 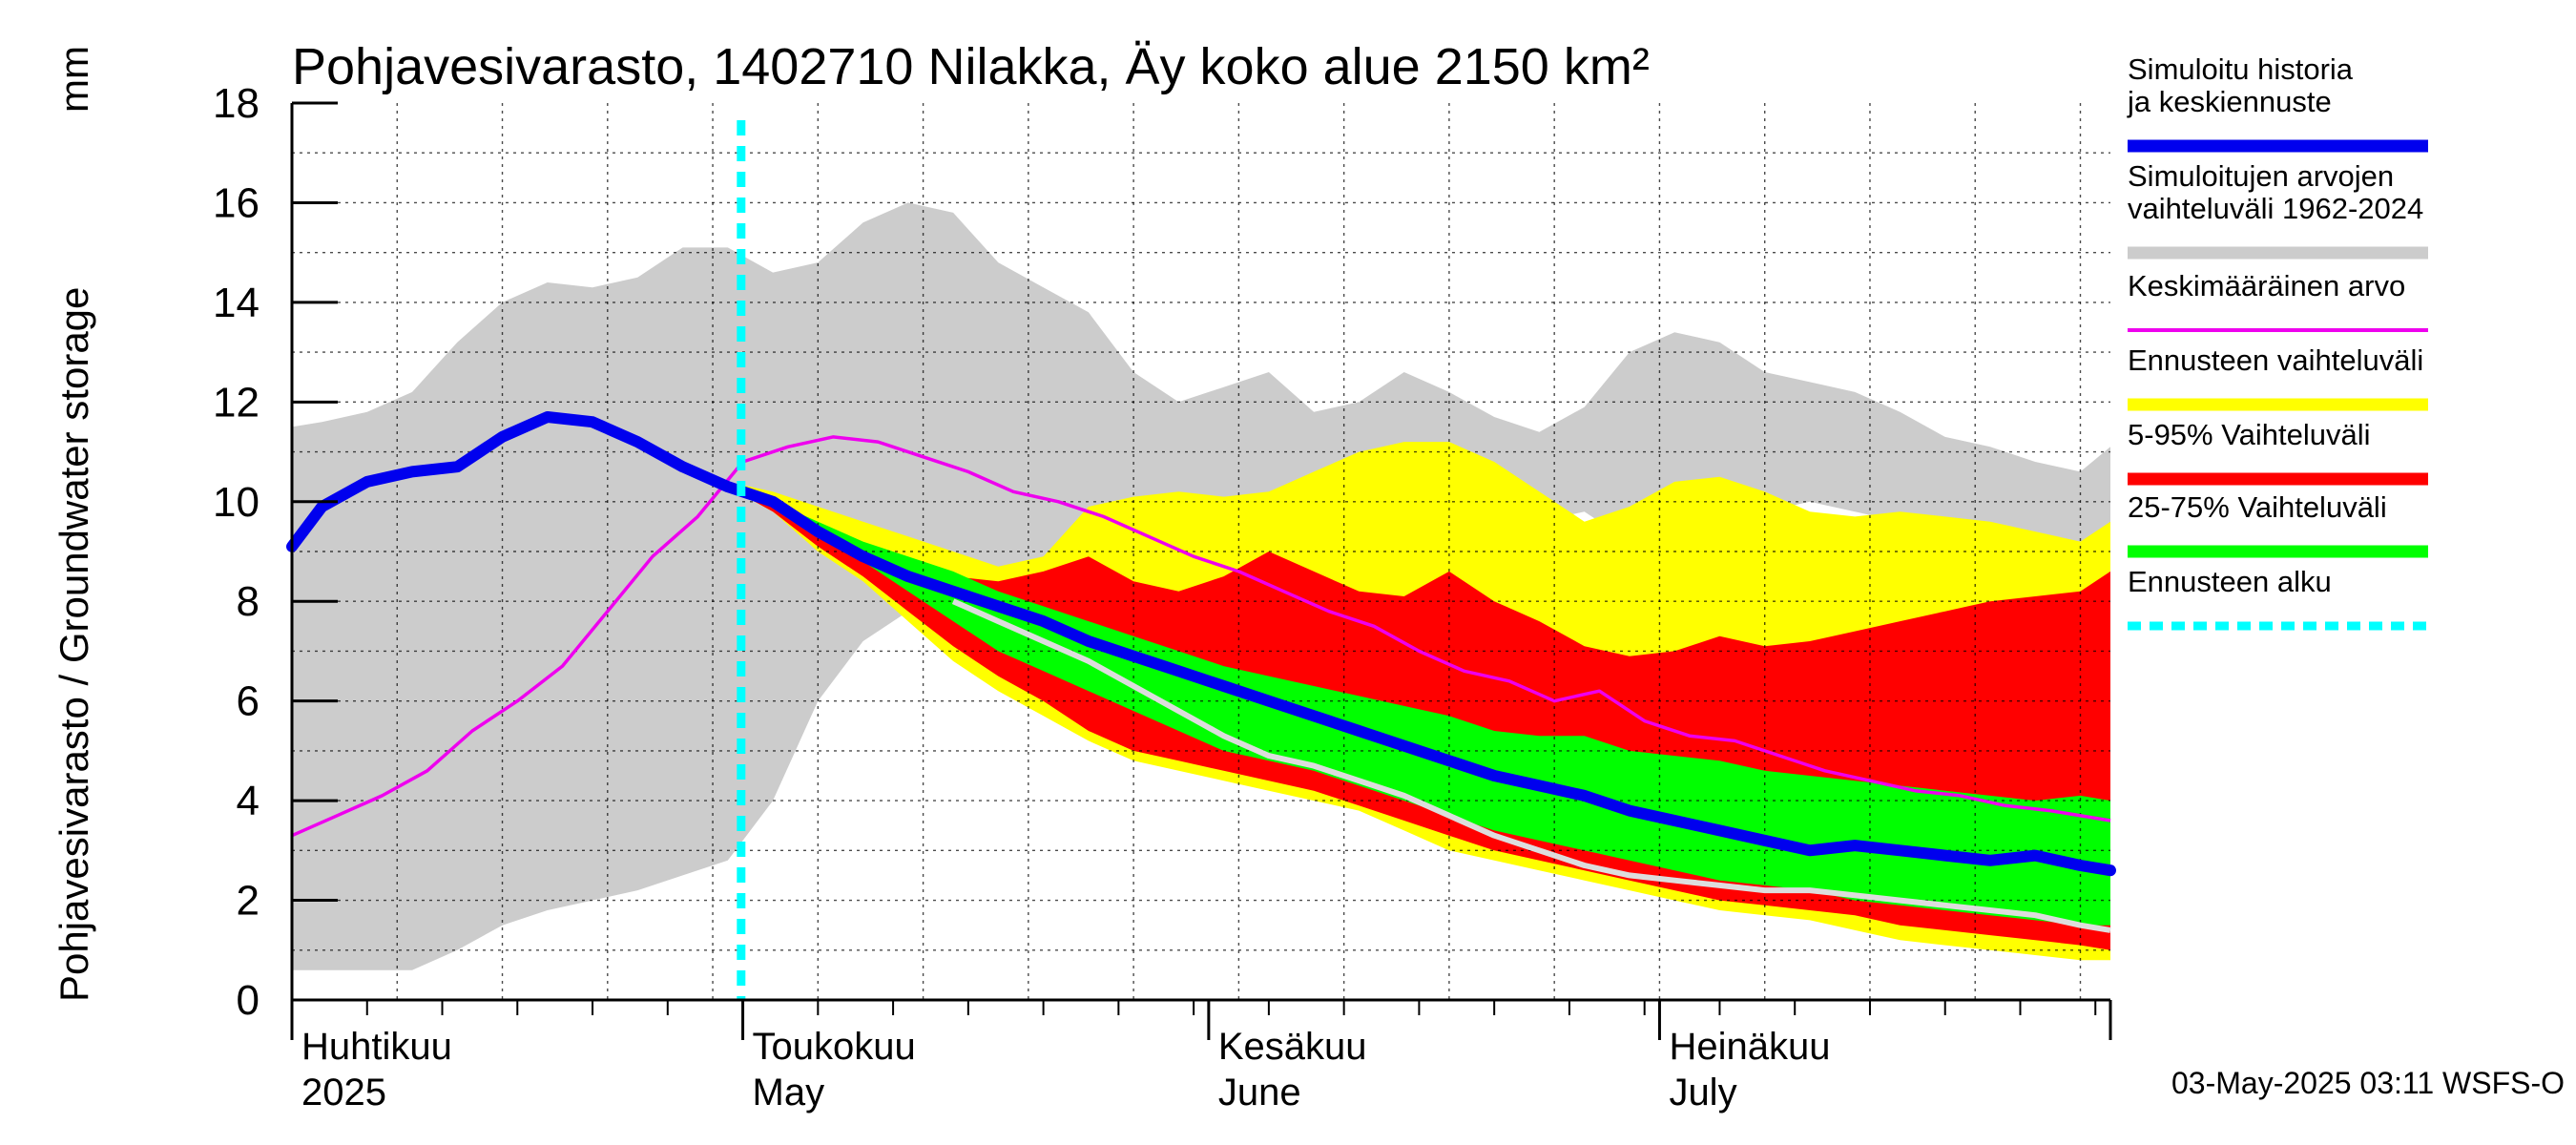 I want to click on y-tick-label: 12, so click(x=236, y=403).